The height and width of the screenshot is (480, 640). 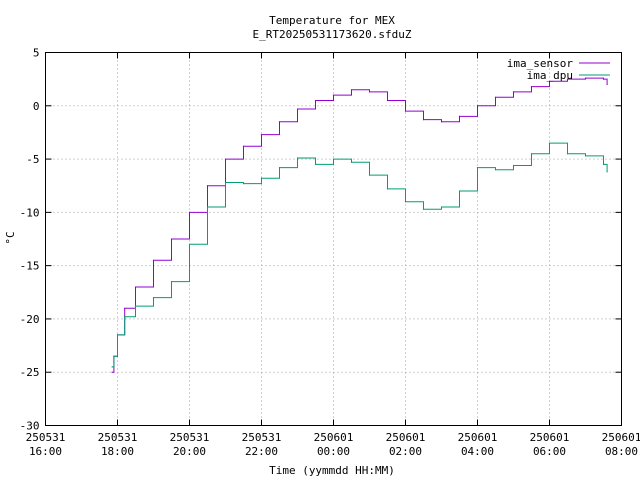 I want to click on x-axis-label: Time (yymmdd HH:MM), so click(x=332, y=470).